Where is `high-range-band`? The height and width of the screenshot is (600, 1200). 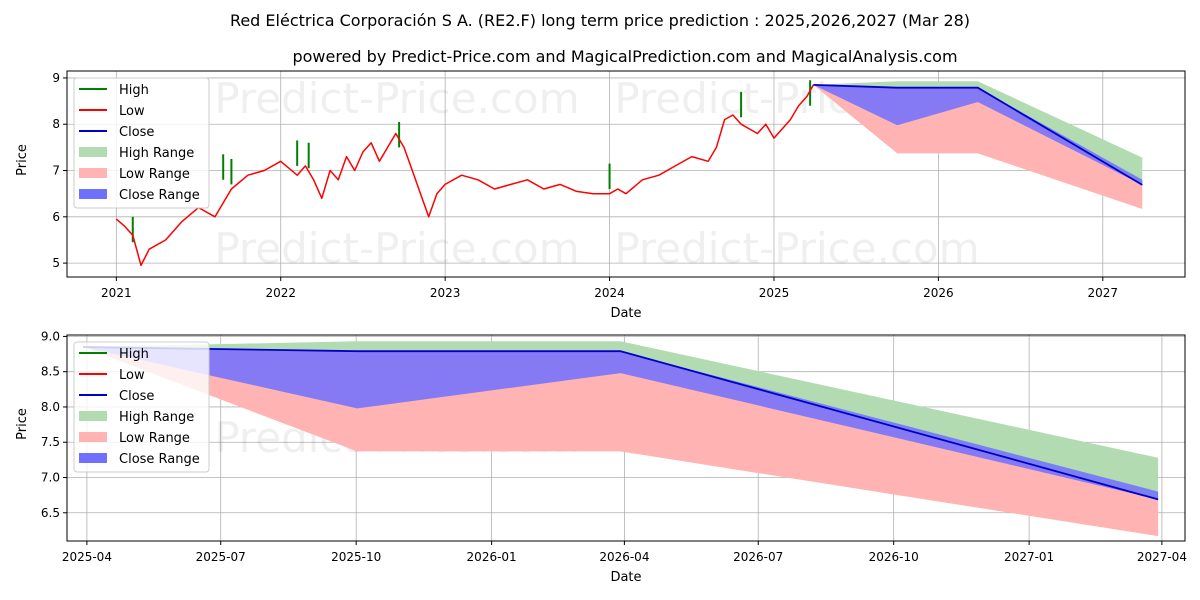 high-range-band is located at coordinates (978, 133).